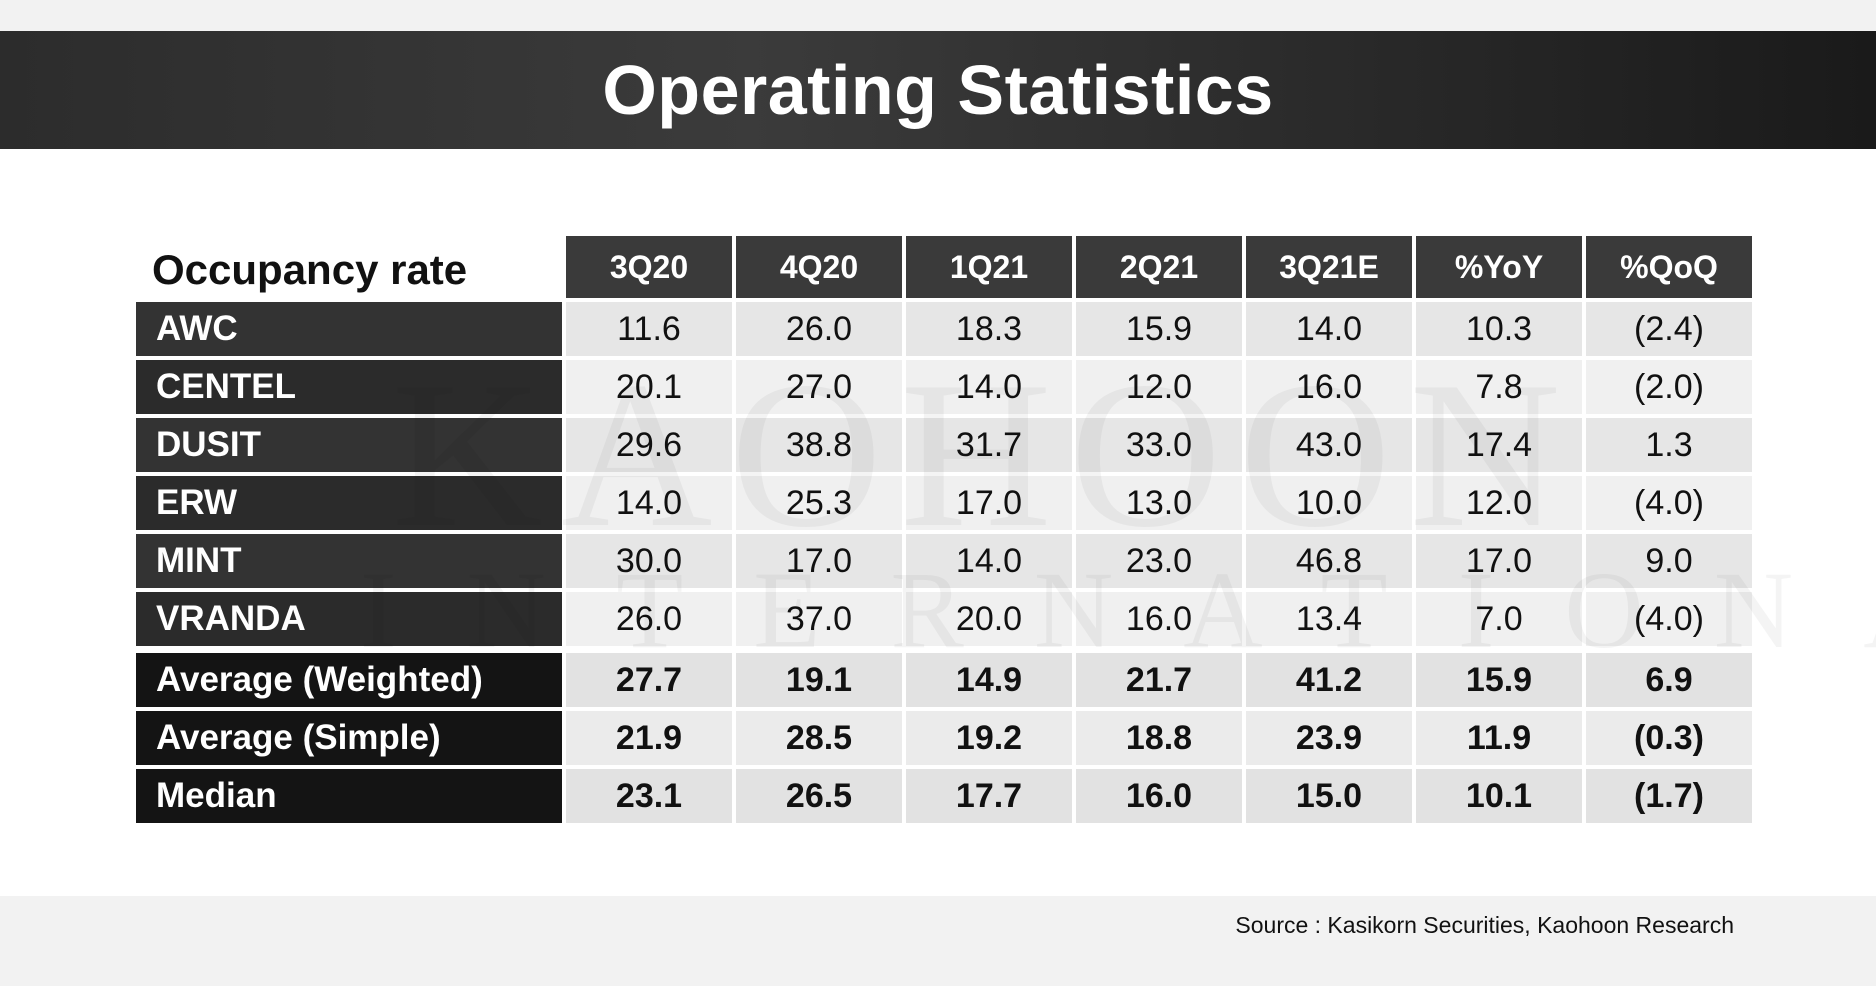 The width and height of the screenshot is (1876, 986). What do you see at coordinates (1499, 387) in the screenshot?
I see `table-cell: 7.8` at bounding box center [1499, 387].